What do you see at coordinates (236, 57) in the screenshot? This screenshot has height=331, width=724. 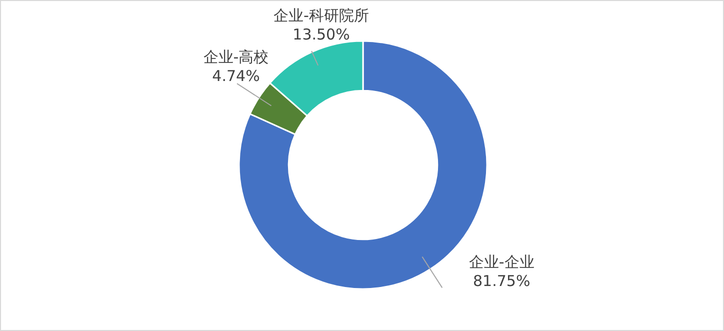 I see `slice-label: 企业-高校` at bounding box center [236, 57].